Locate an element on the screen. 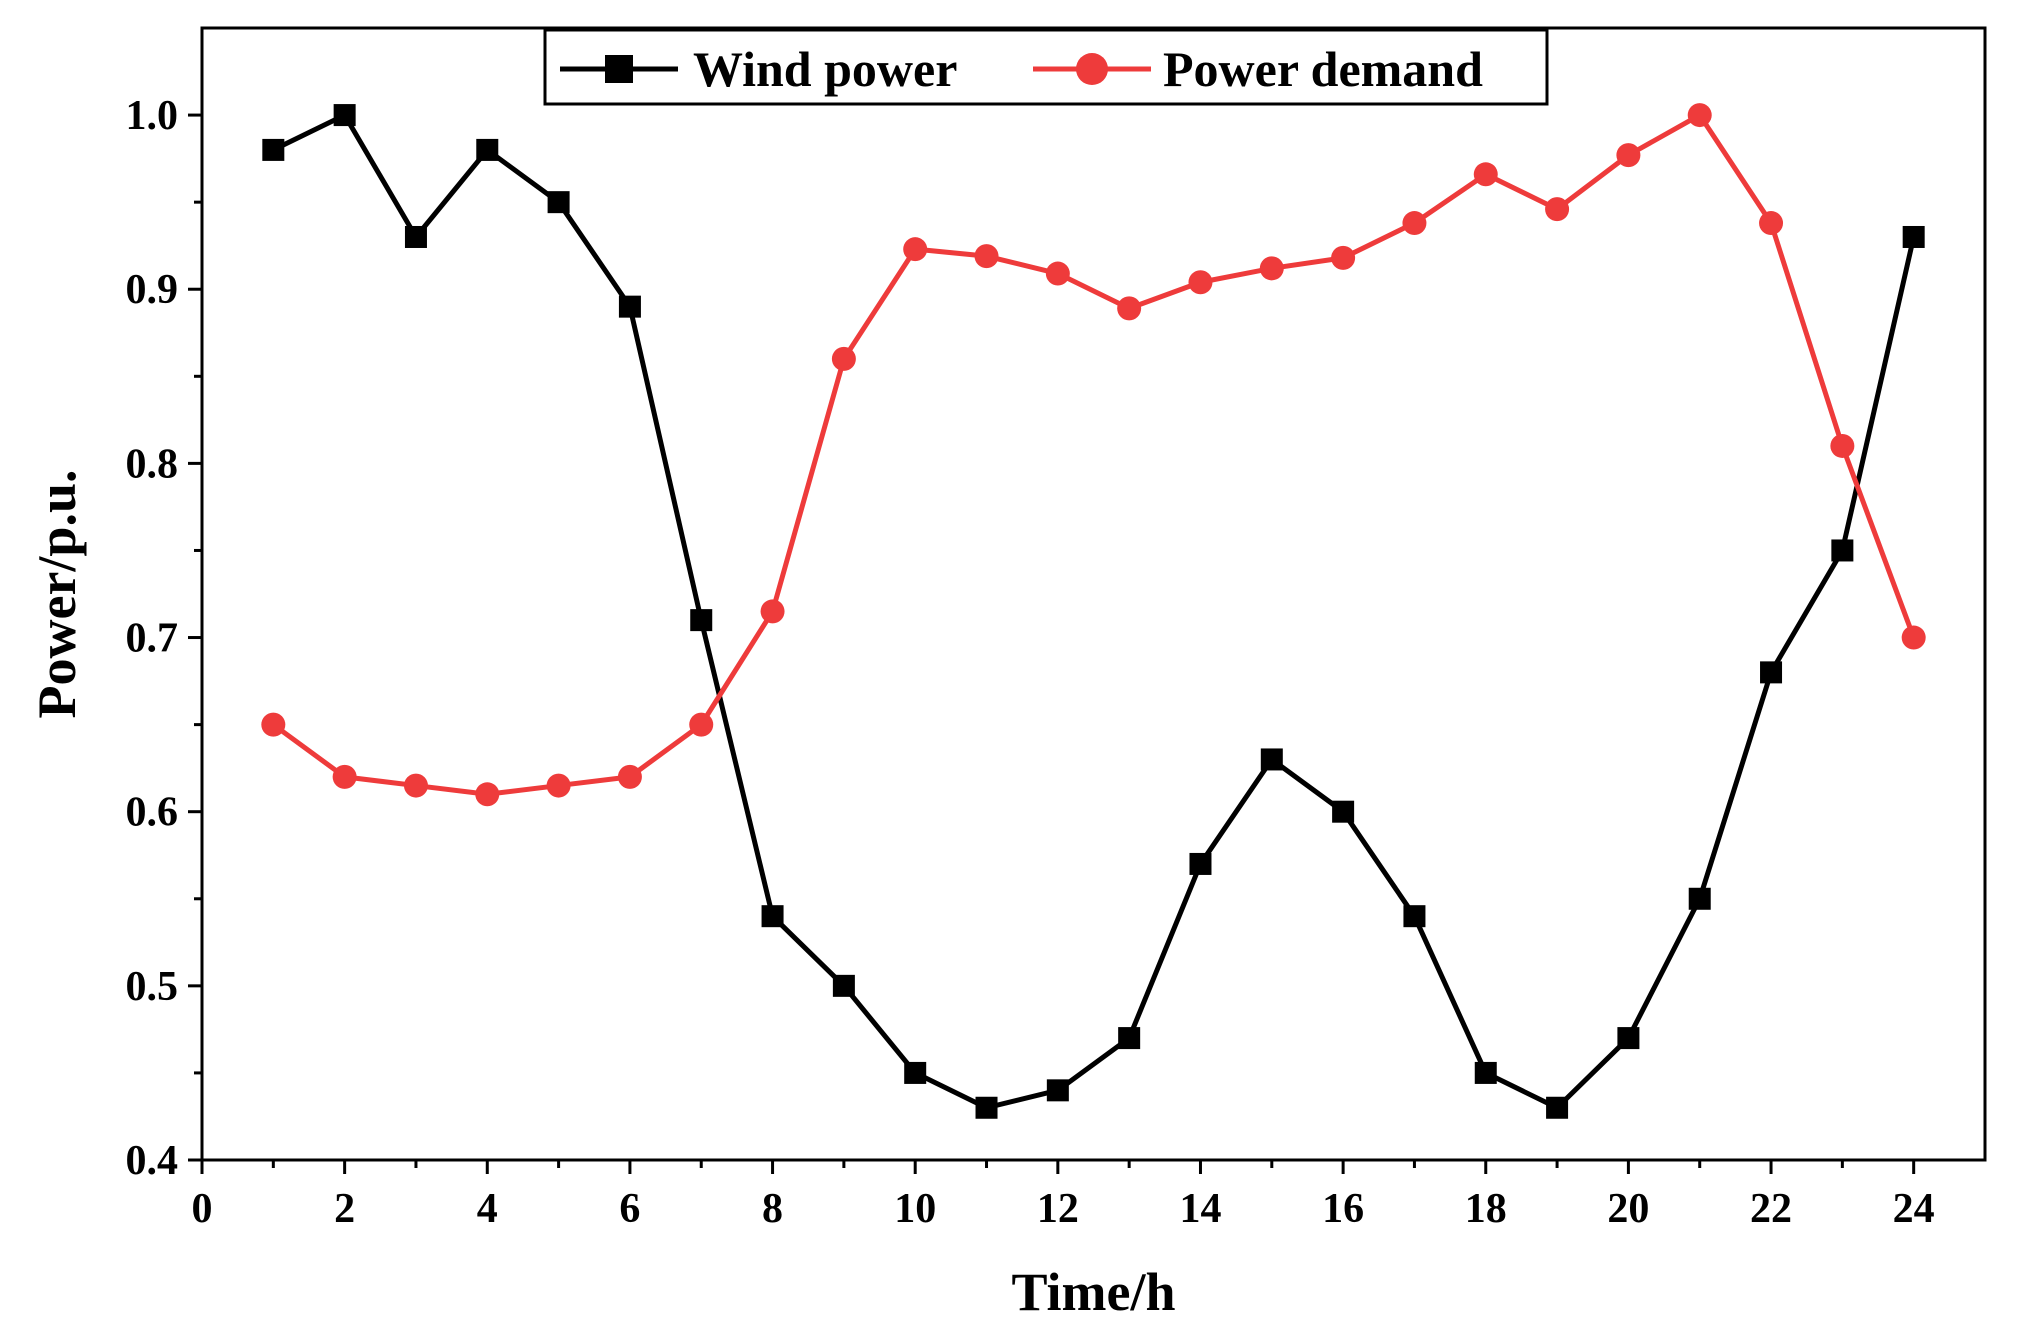 This screenshot has width=2036, height=1339. legend-wind-power-marker is located at coordinates (619, 69).